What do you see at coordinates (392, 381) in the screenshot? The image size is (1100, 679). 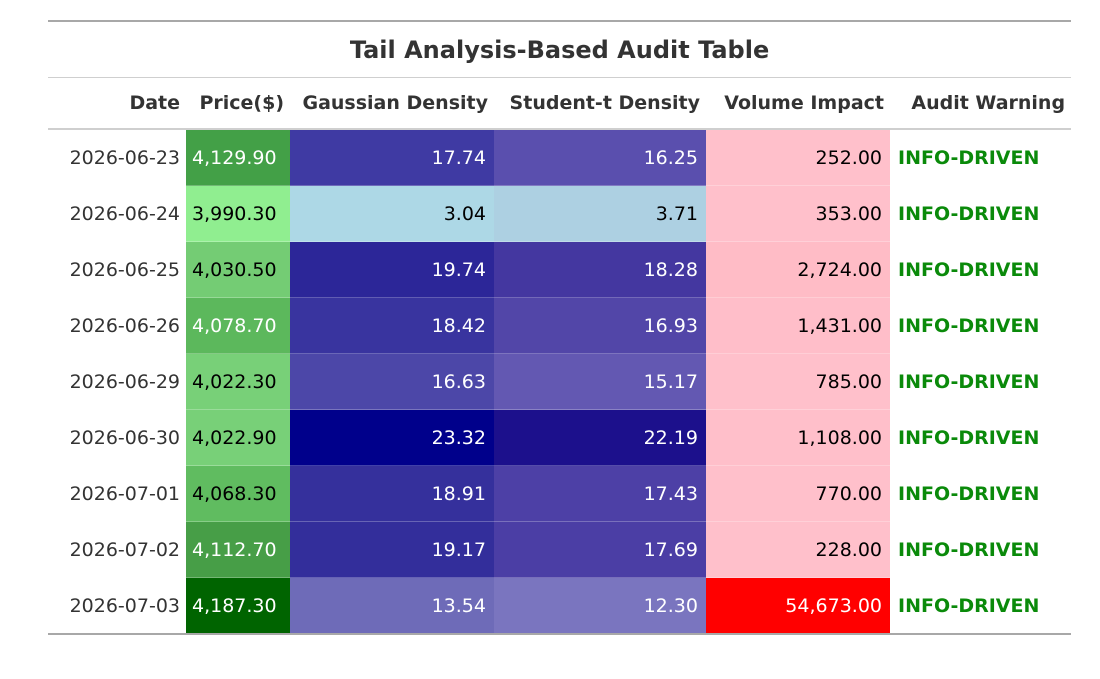 I see `gaussian-density-cell: 16.63` at bounding box center [392, 381].